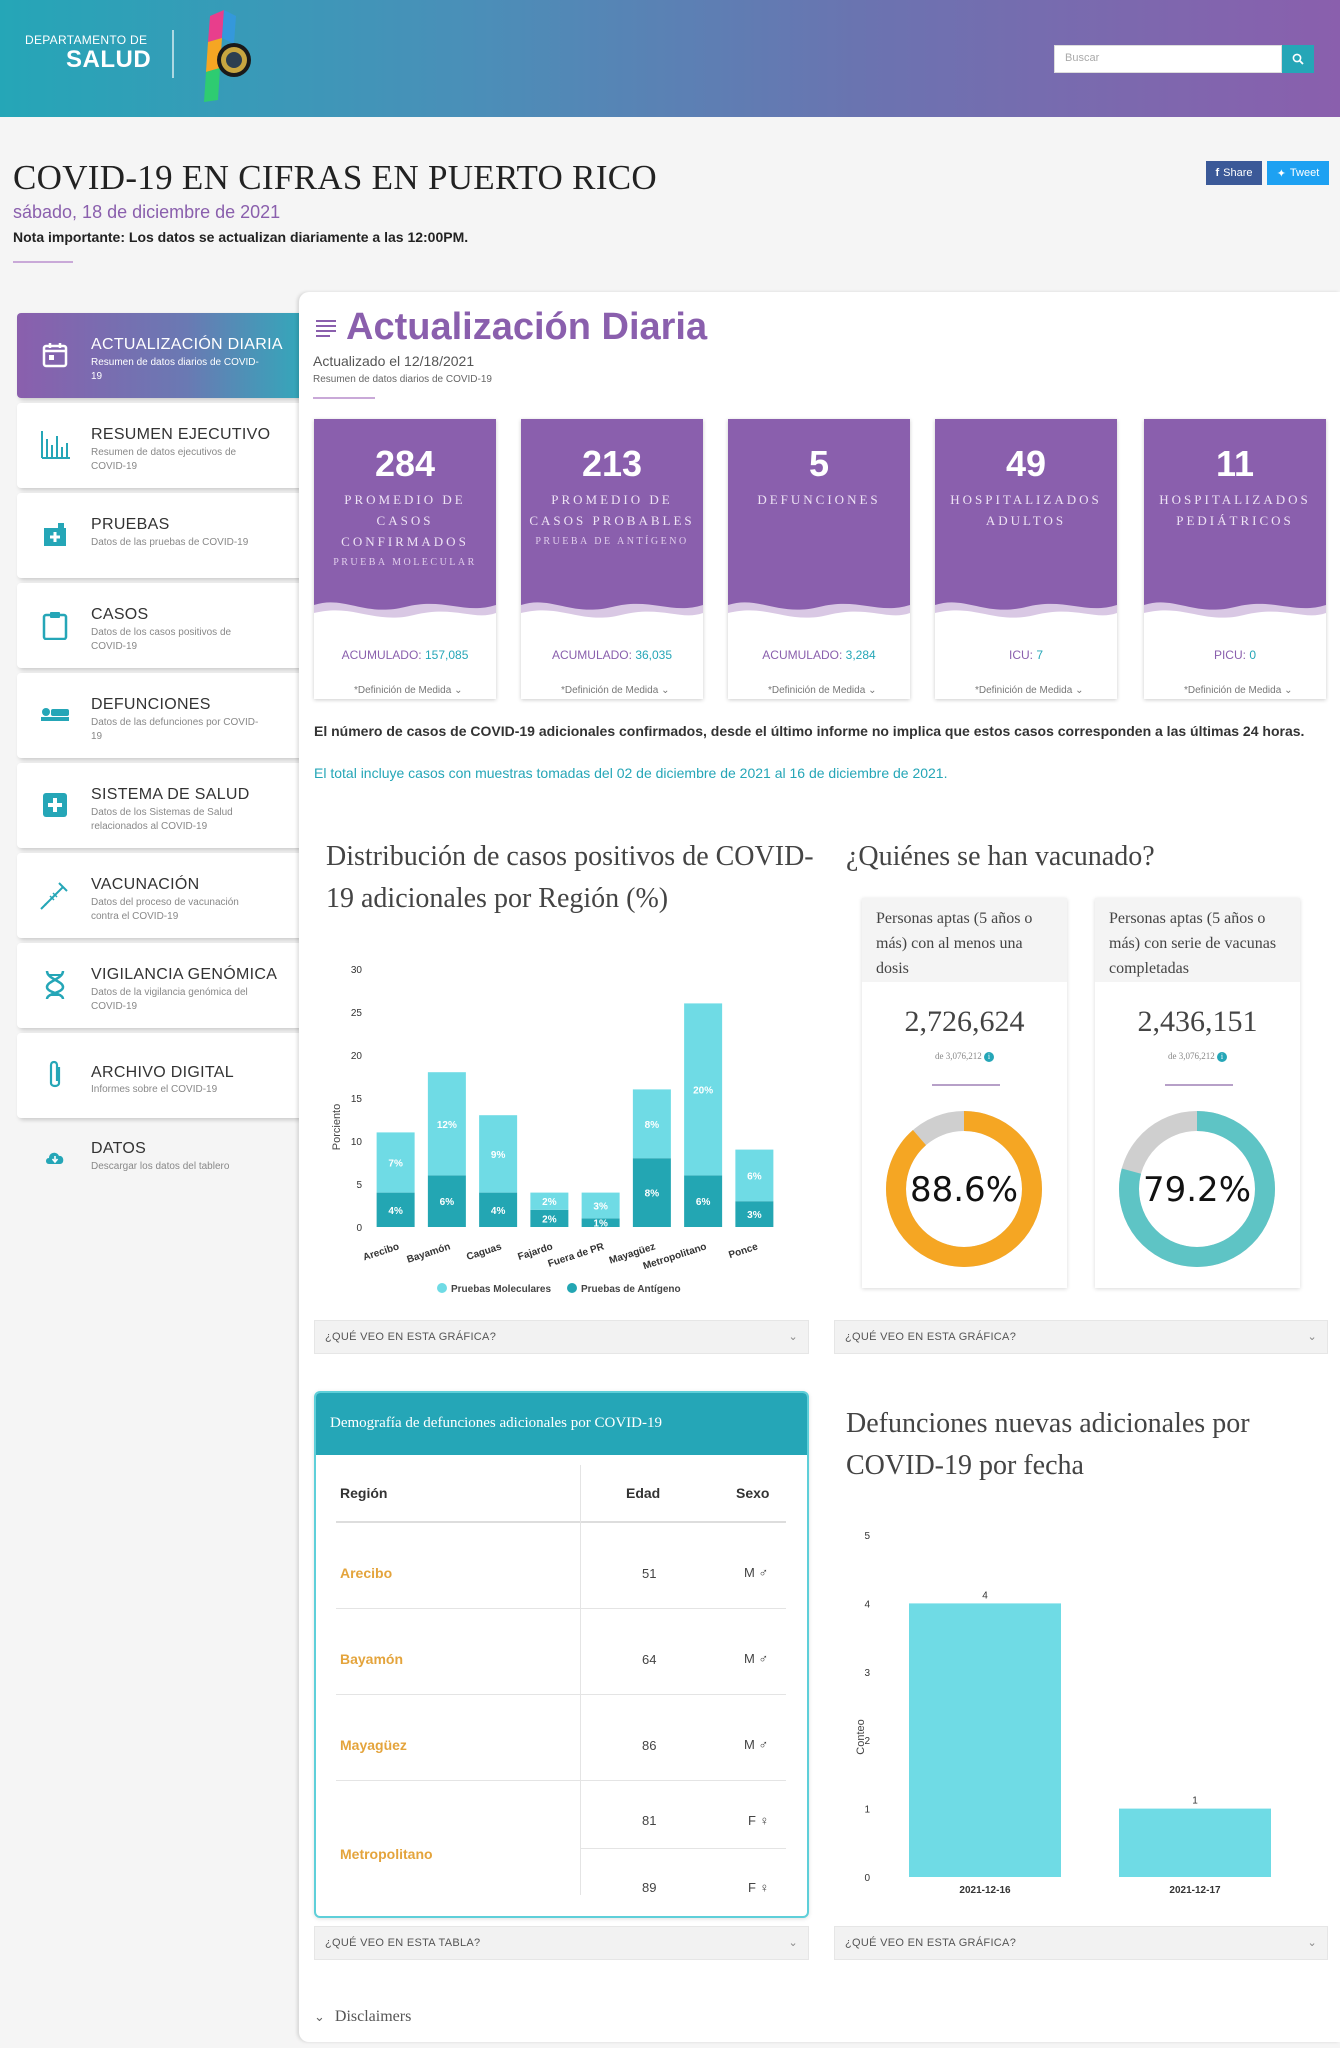 The height and width of the screenshot is (2048, 1340). I want to click on vaccine-of-total: de 3,076,212 i, so click(964, 1056).